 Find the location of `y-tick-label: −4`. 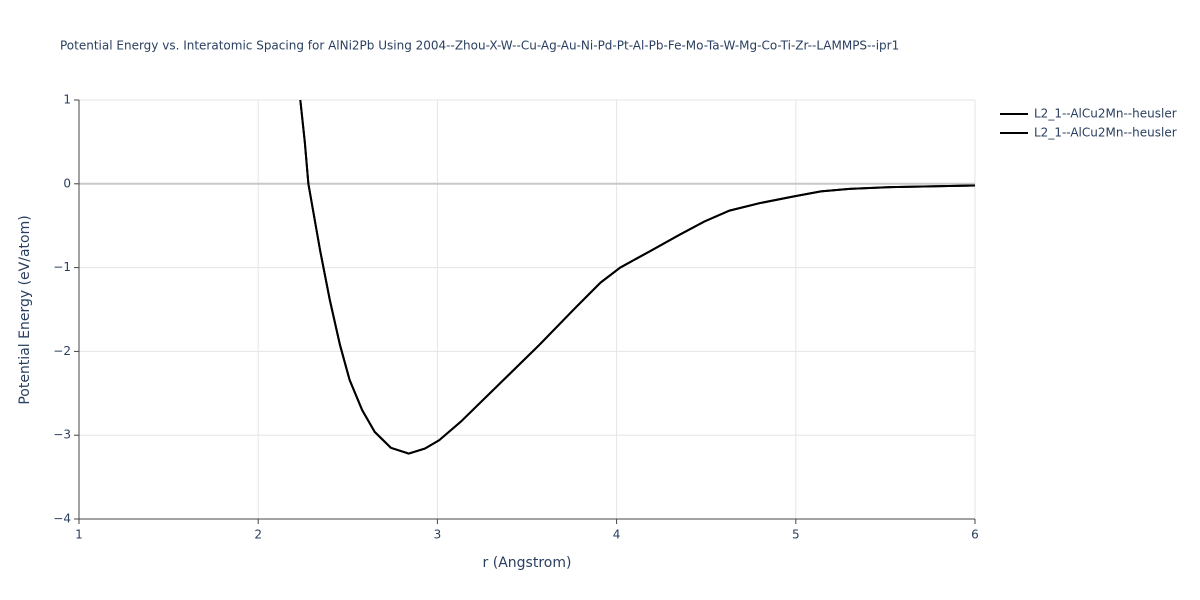

y-tick-label: −4 is located at coordinates (62, 519).